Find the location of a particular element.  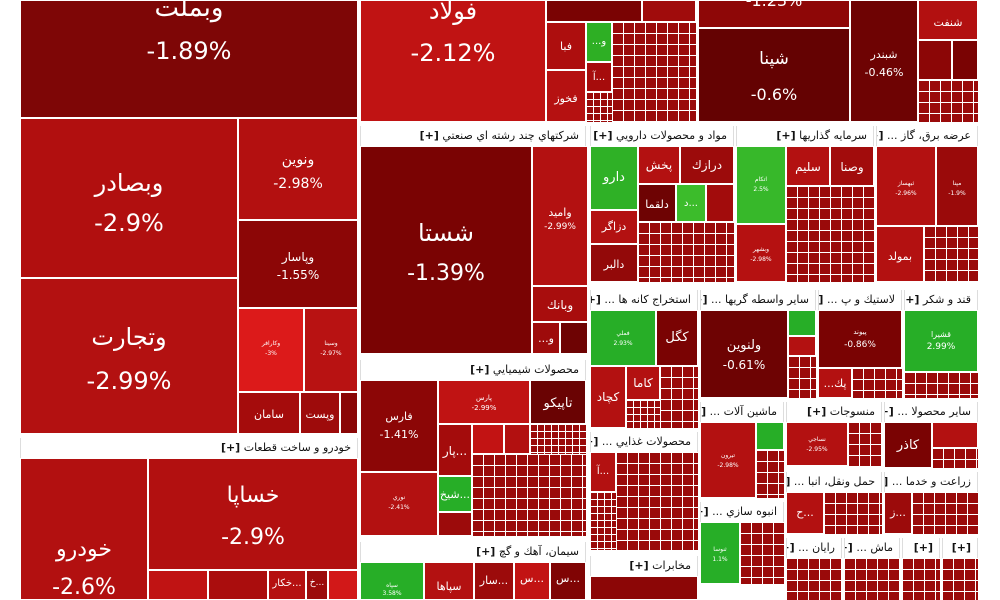

tile-slim: سليم is located at coordinates (808, 166).